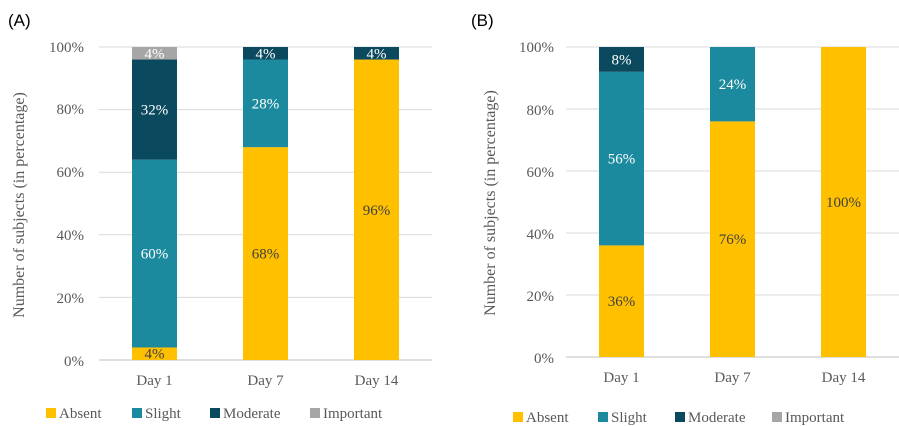 The width and height of the screenshot is (899, 426). What do you see at coordinates (19, 205) in the screenshot?
I see `panel-a-y-axis-label: Number of subjects (in percentage)` at bounding box center [19, 205].